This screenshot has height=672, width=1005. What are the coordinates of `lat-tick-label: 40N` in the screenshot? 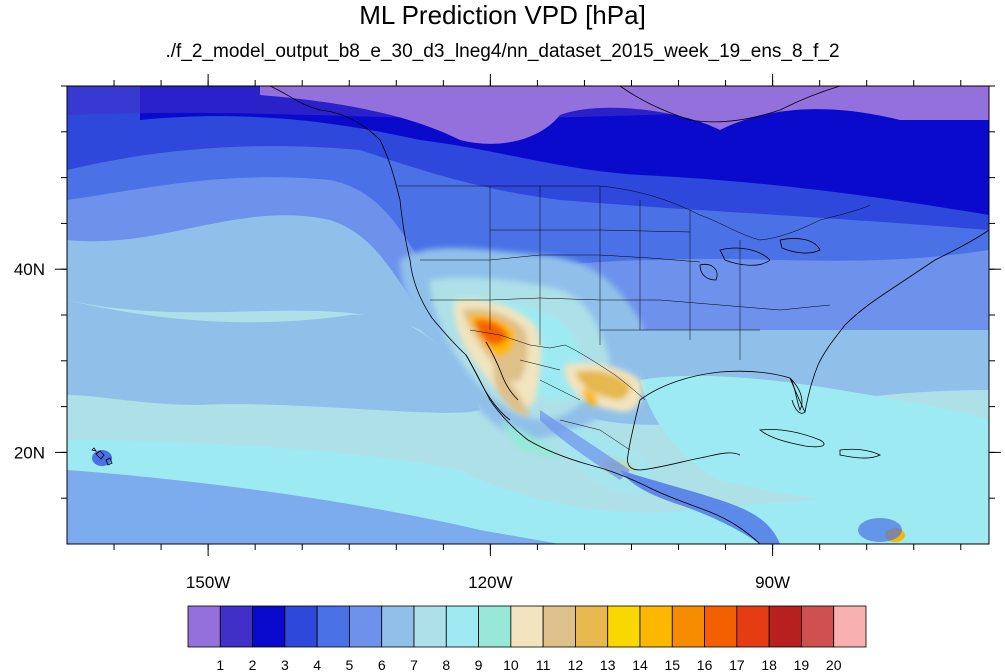 It's located at (29, 269).